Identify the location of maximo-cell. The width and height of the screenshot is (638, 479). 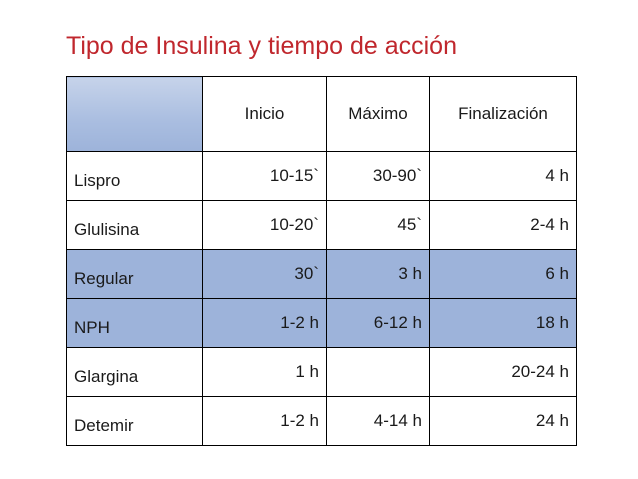
(378, 372).